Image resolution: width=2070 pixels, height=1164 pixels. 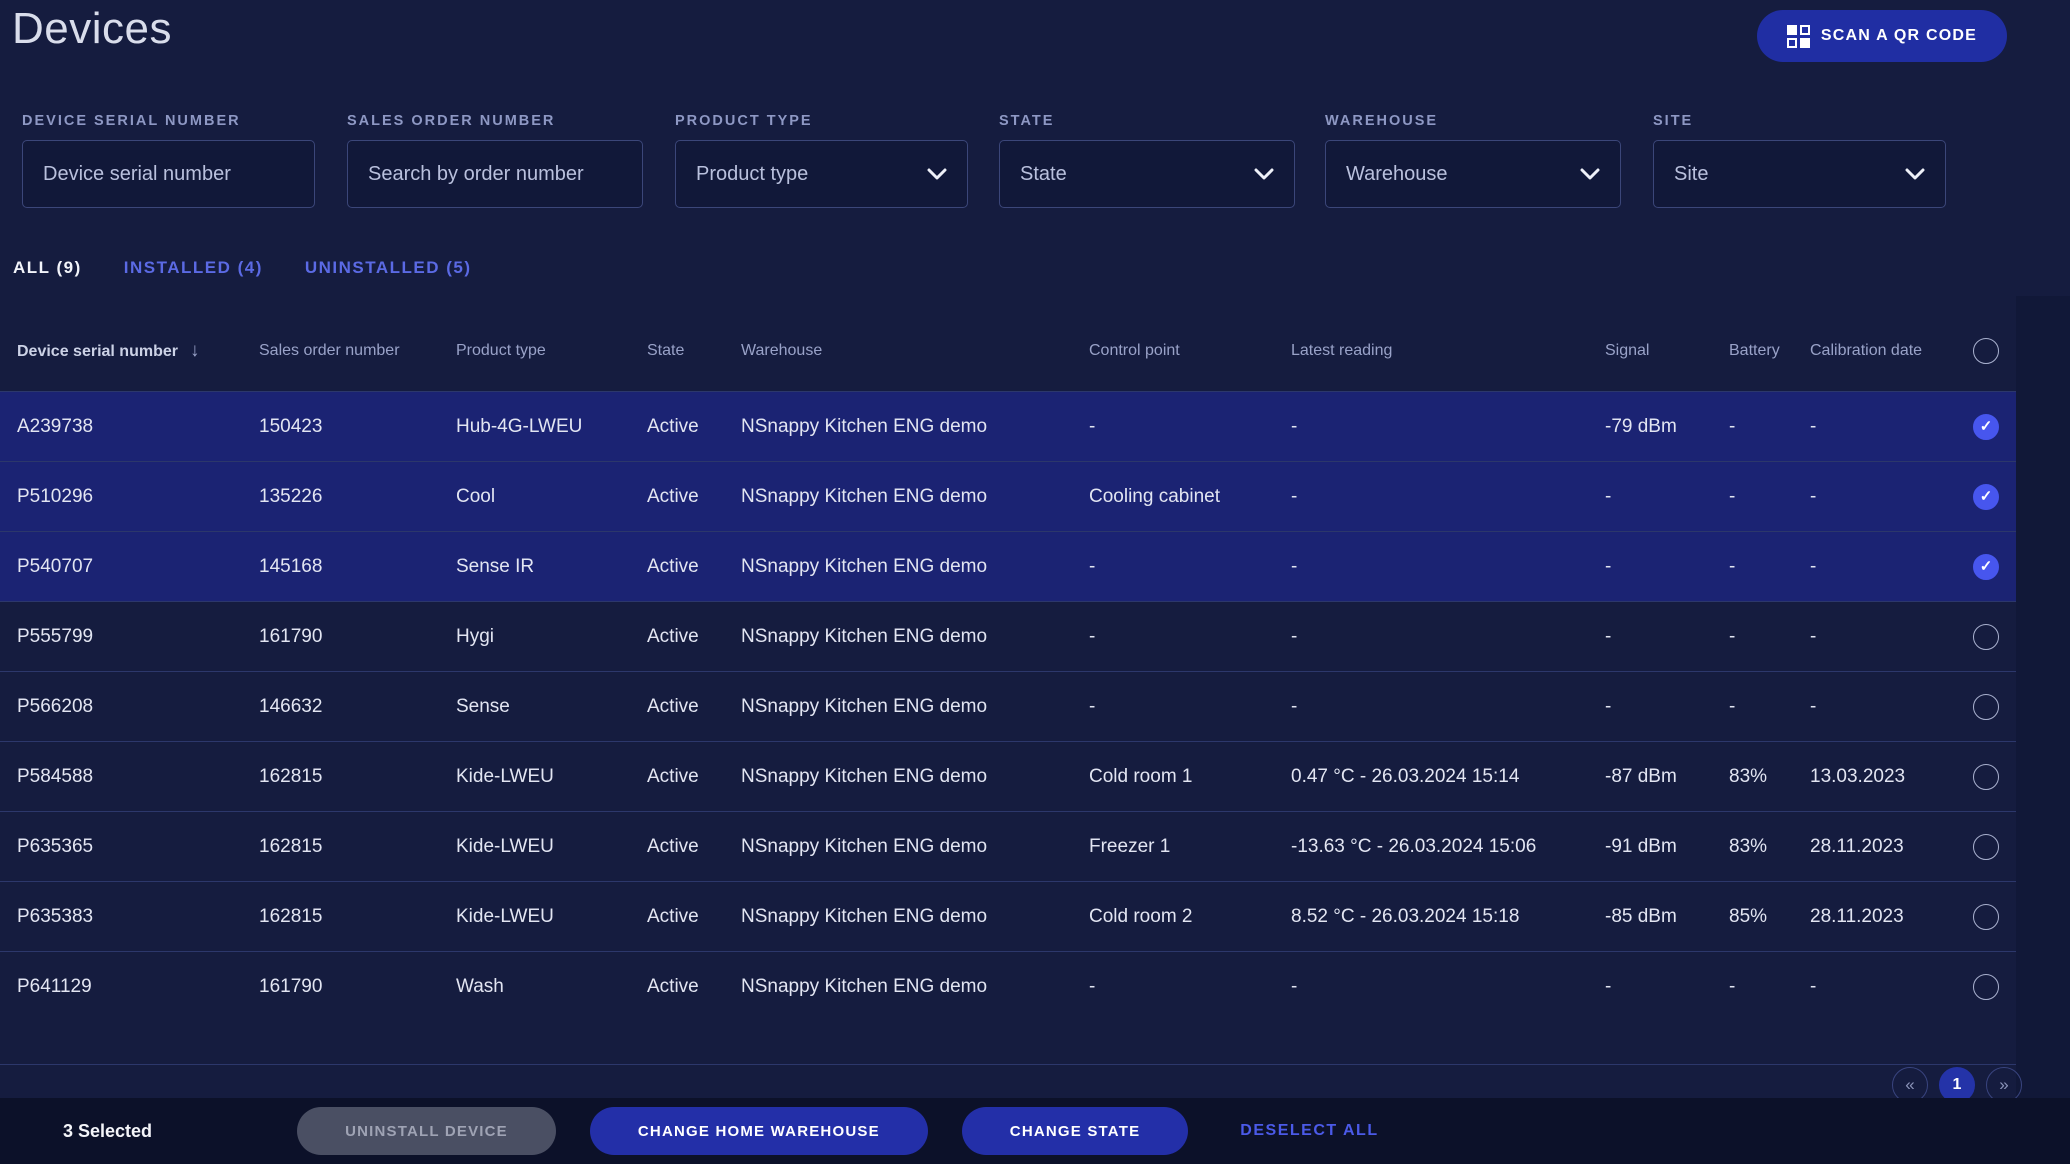 I want to click on column-header-device-serial-number: Device serial number ↓, so click(x=108, y=350).